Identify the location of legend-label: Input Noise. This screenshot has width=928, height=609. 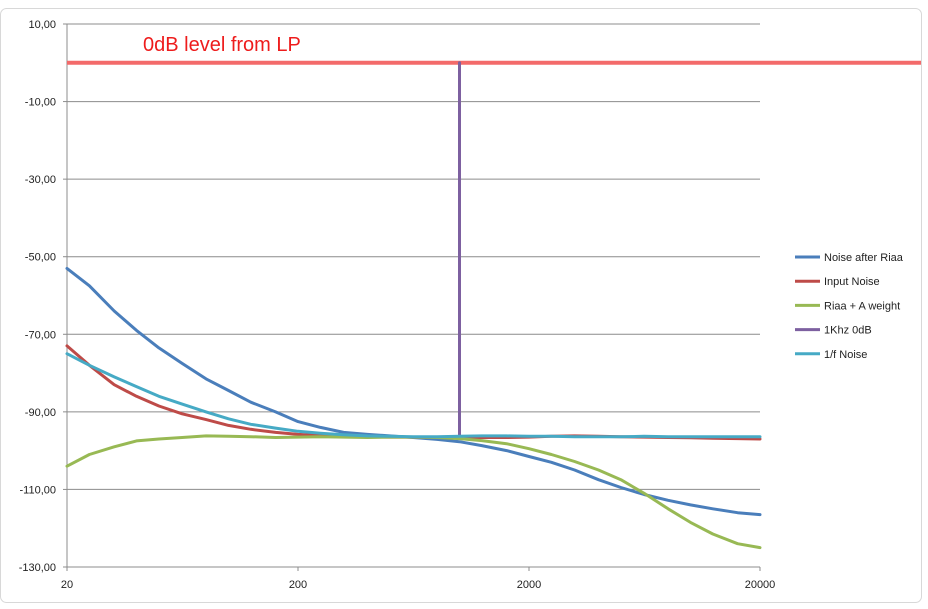
(852, 282).